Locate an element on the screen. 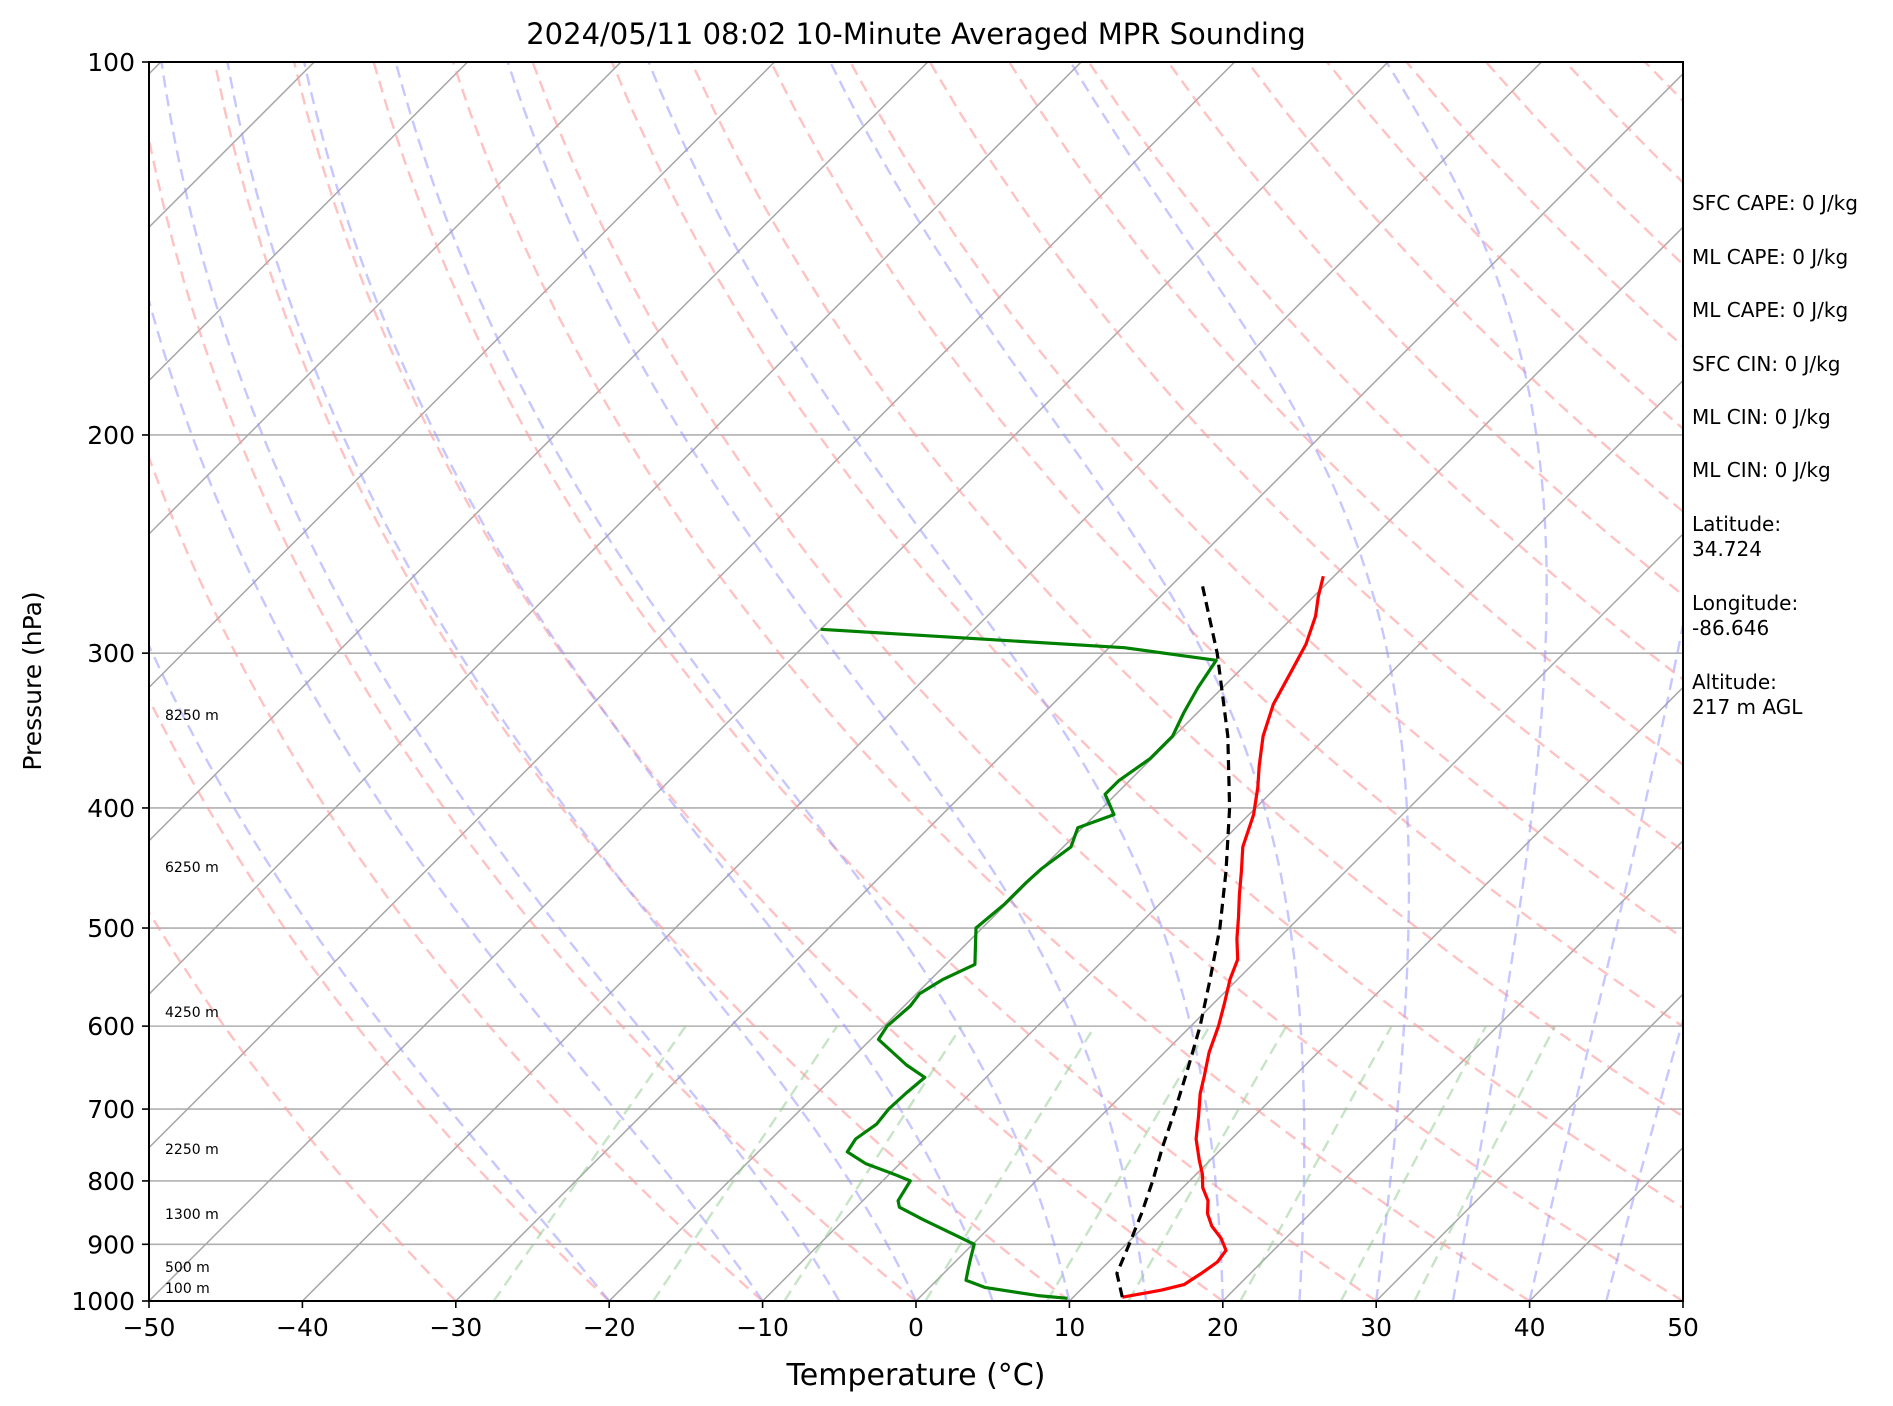 The height and width of the screenshot is (1406, 1893). y-tick-label: 700 is located at coordinates (111, 1109).